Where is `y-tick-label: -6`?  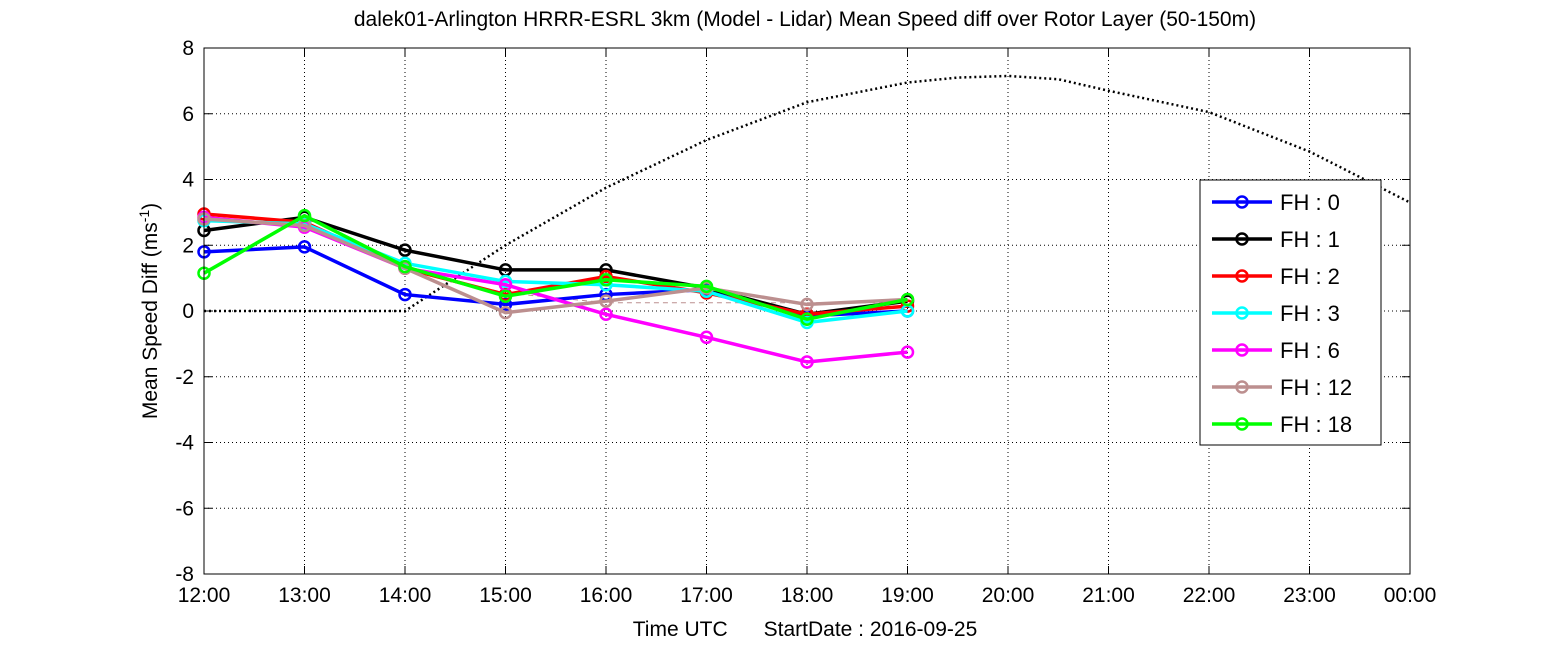
y-tick-label: -6 is located at coordinates (184, 508).